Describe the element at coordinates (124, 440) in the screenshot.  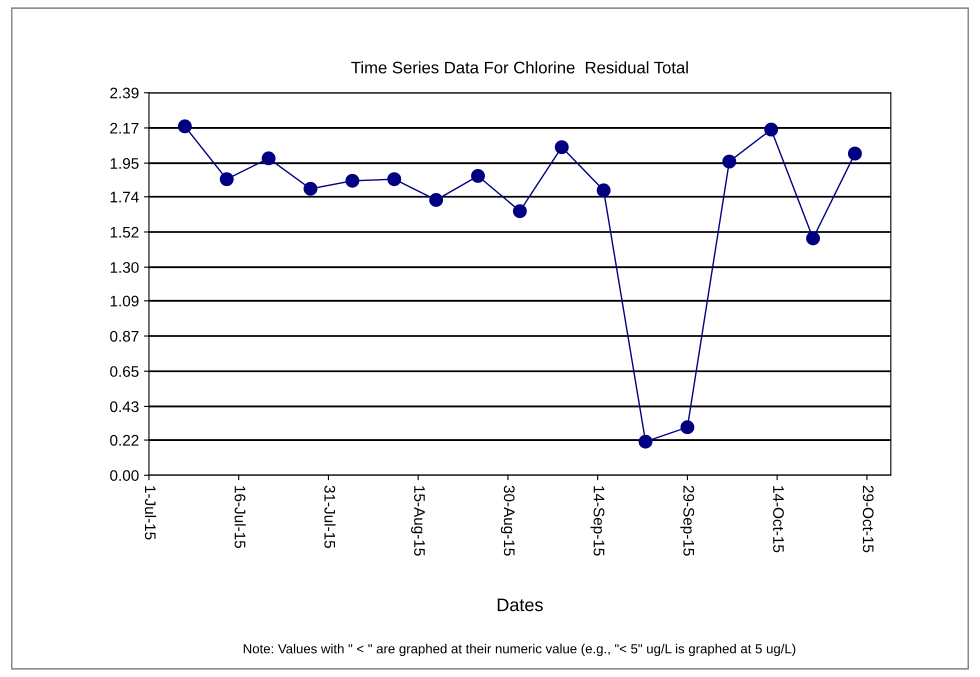
I see `y-tick-label: 0.22` at that location.